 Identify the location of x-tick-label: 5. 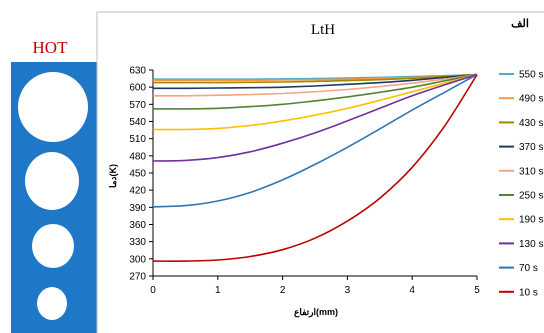
(477, 290).